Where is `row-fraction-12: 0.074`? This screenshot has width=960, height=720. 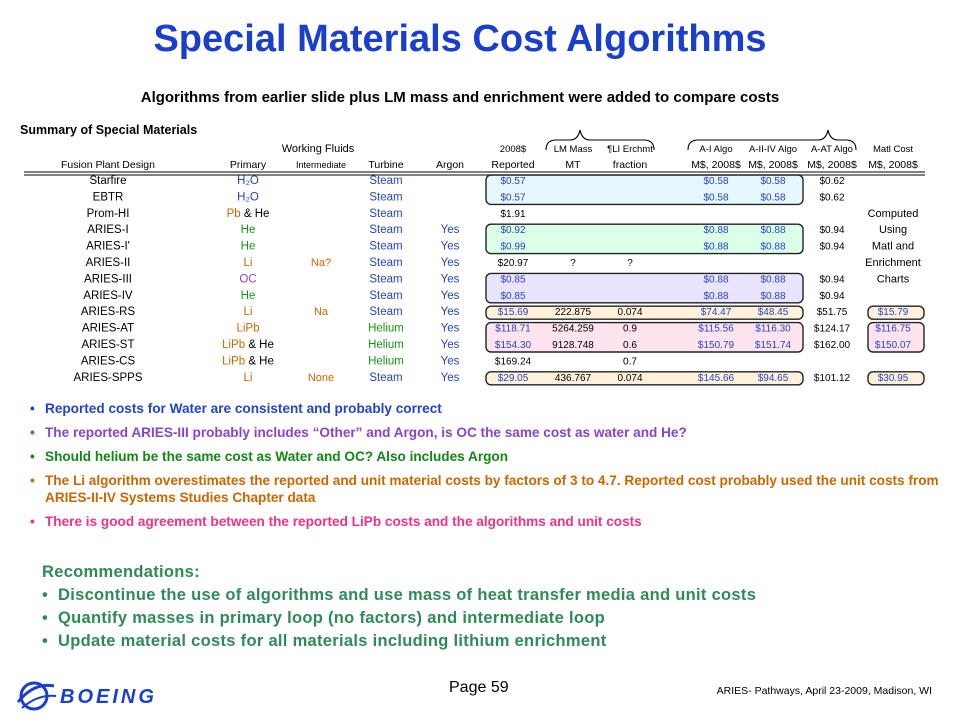
row-fraction-12: 0.074 is located at coordinates (629, 378).